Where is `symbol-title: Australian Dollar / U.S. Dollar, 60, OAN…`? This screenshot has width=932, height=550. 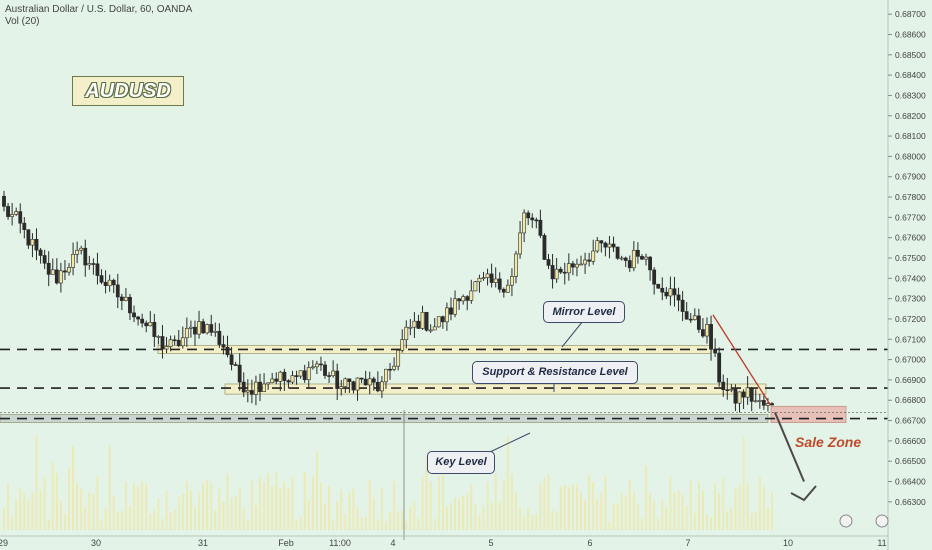 symbol-title: Australian Dollar / U.S. Dollar, 60, OAN… is located at coordinates (99, 9).